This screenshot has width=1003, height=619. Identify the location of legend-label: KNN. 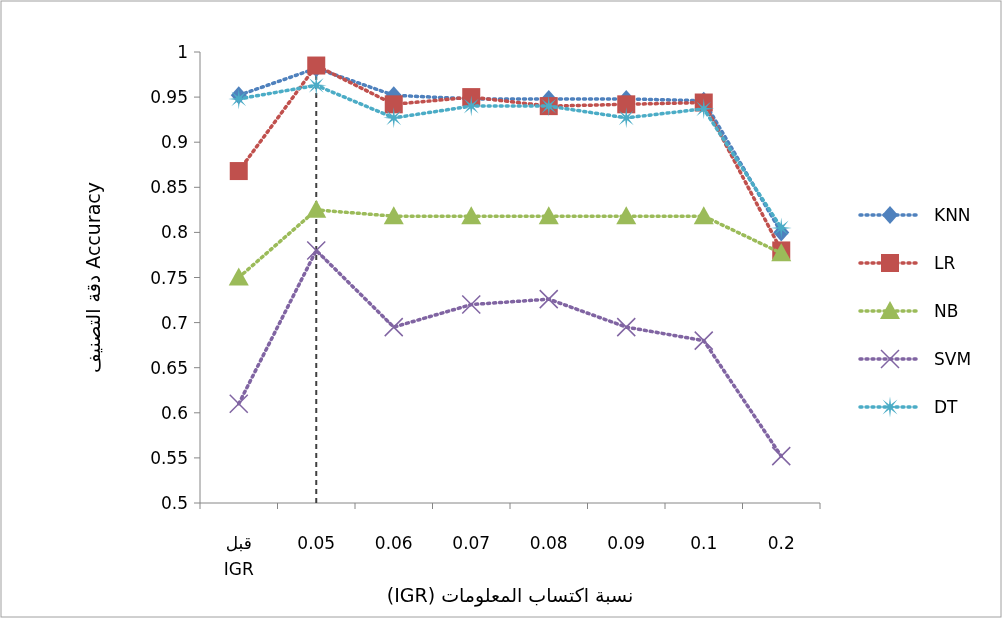
(952, 215).